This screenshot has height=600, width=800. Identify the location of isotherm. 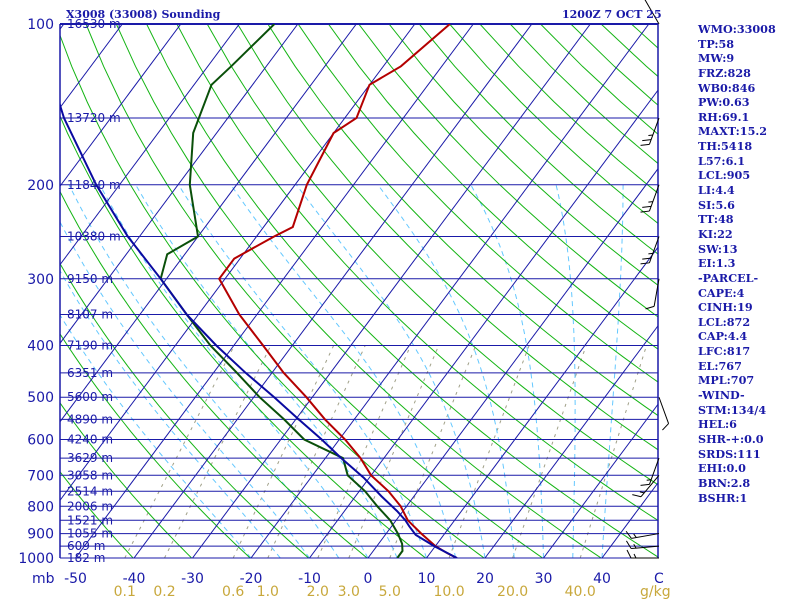
(571, 441).